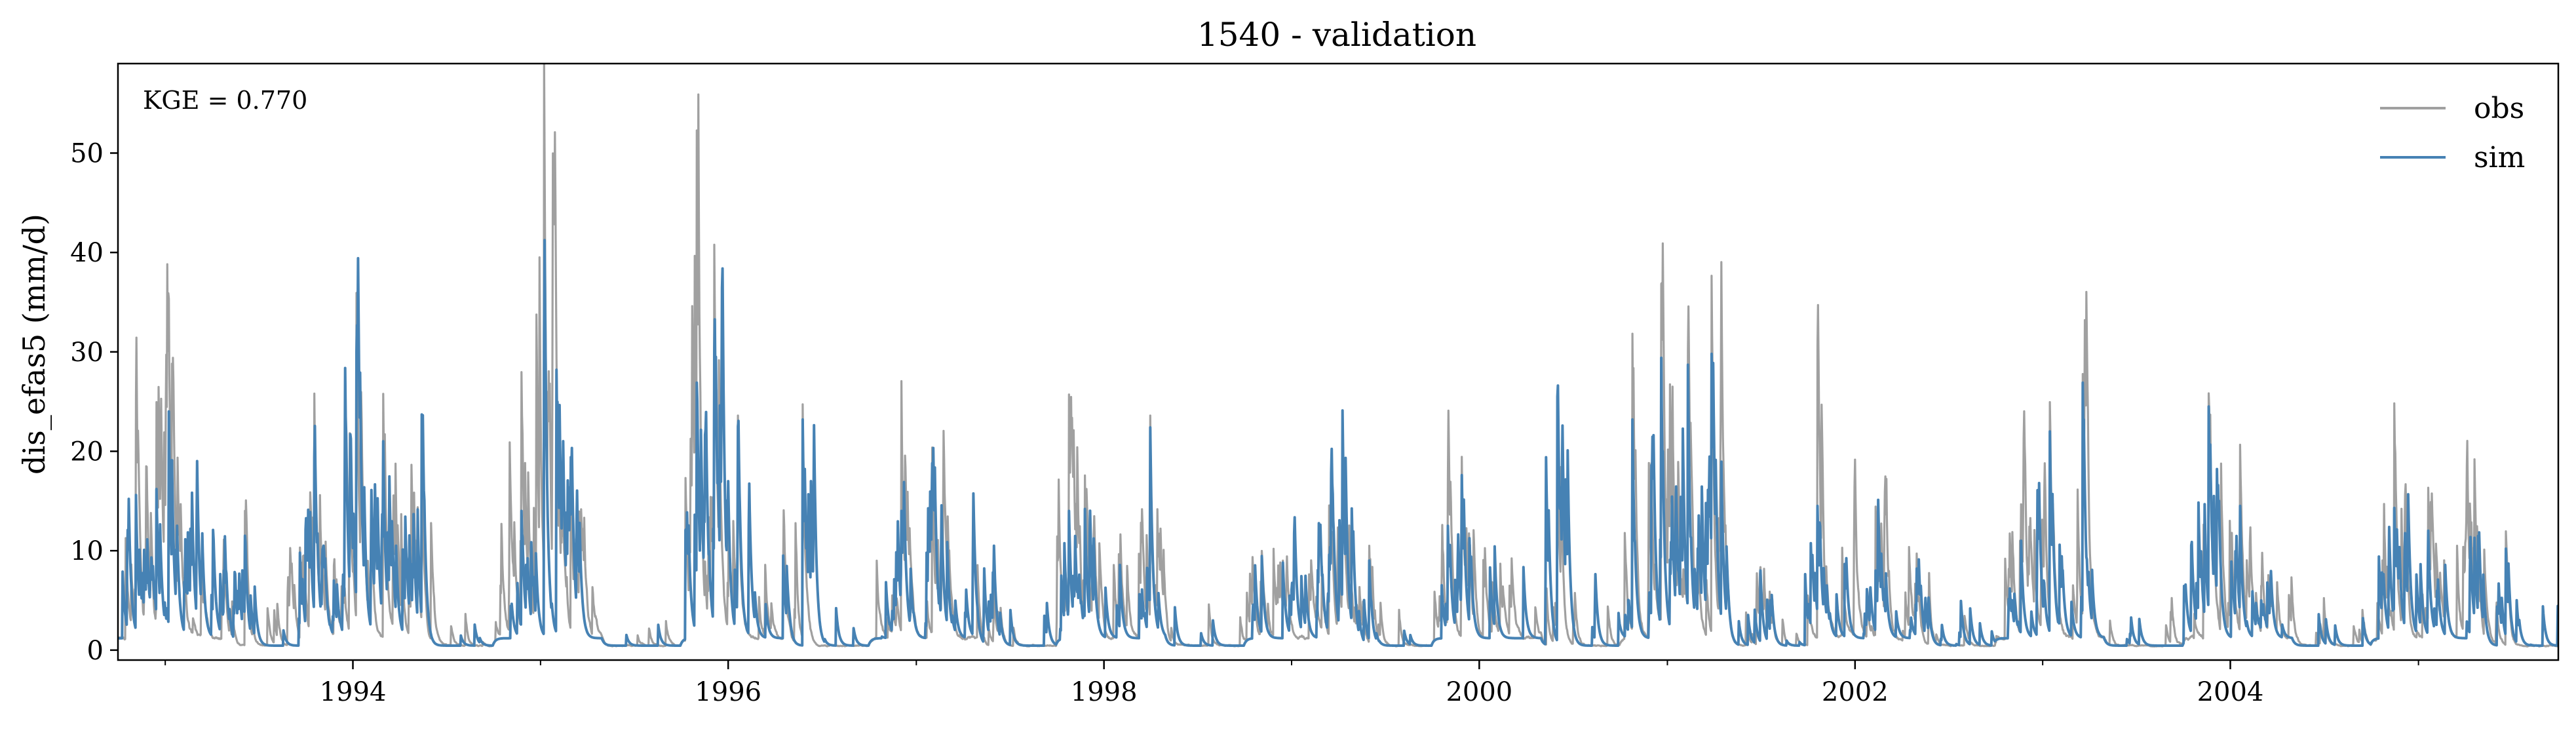 This screenshot has width=2576, height=742. What do you see at coordinates (1291, 662) in the screenshot?
I see `x-axis-minor-ticks` at bounding box center [1291, 662].